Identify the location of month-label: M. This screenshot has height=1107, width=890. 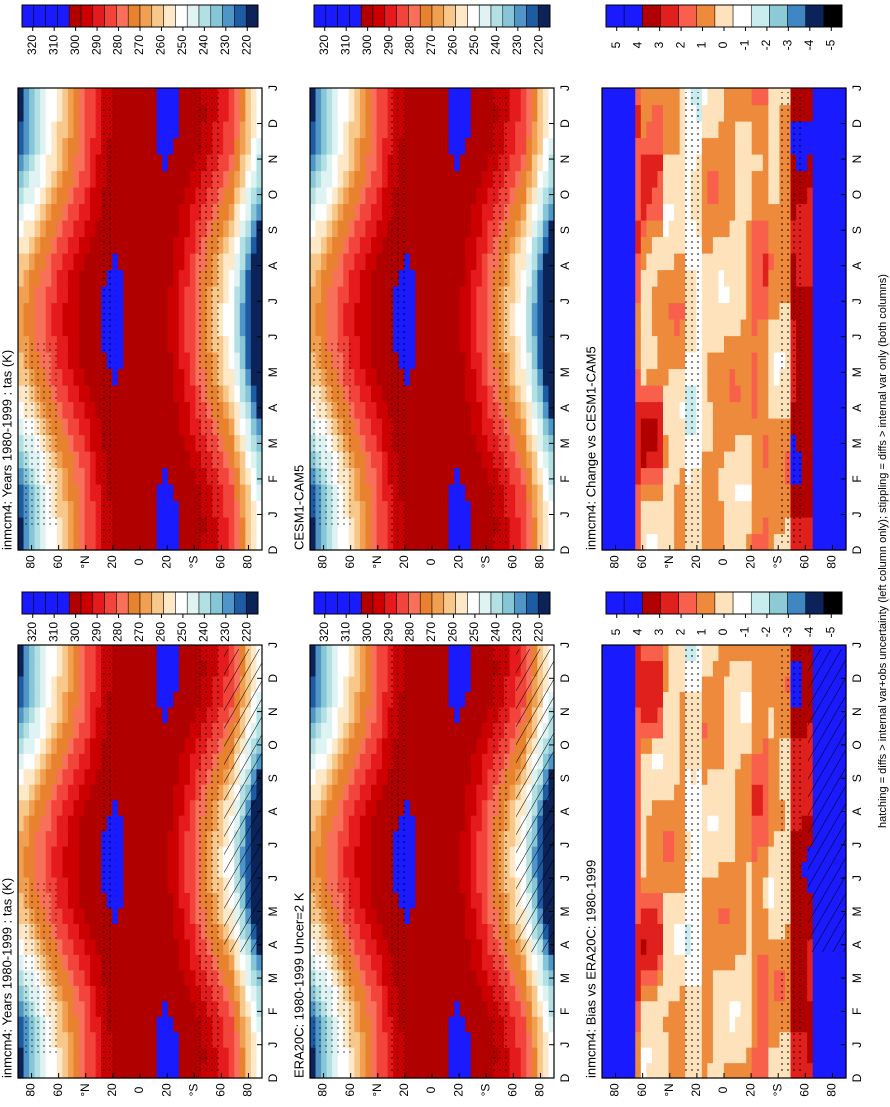
(273, 978).